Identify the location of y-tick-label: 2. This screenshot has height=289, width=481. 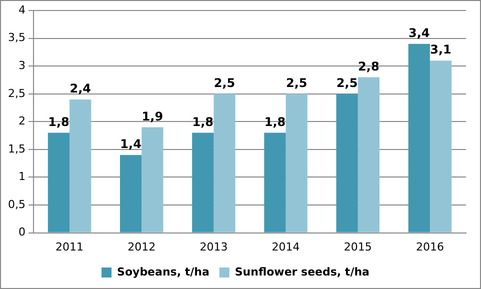
(22, 121).